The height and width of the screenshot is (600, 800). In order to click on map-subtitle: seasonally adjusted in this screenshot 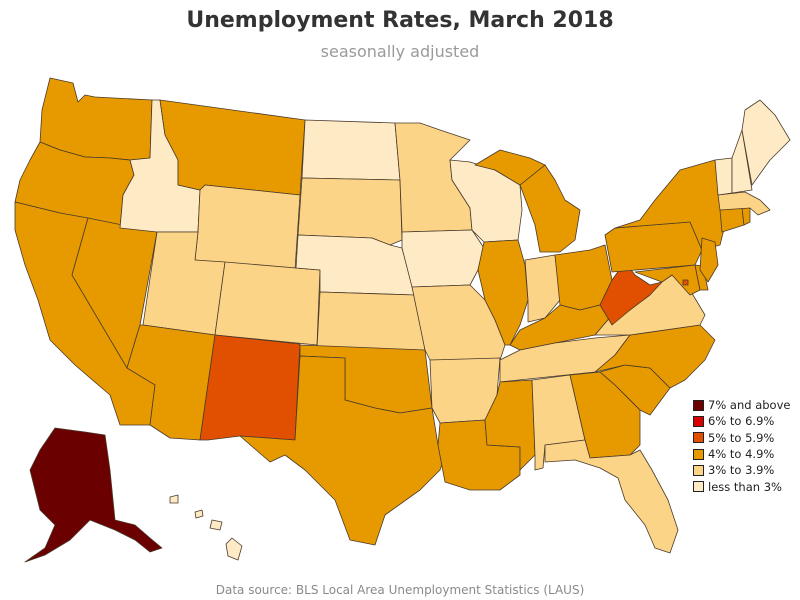, I will do `click(400, 51)`.